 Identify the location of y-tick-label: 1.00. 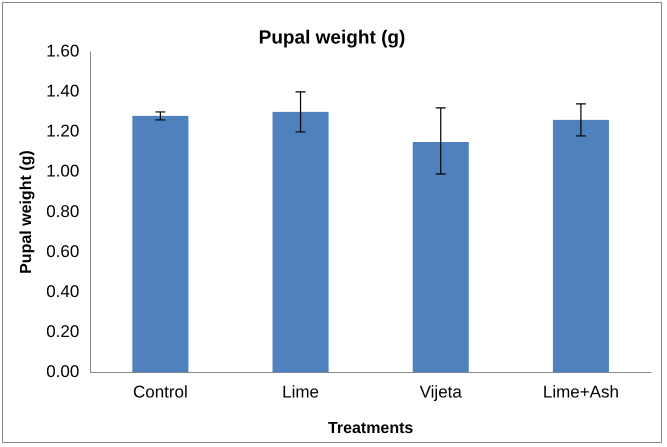
(63, 171).